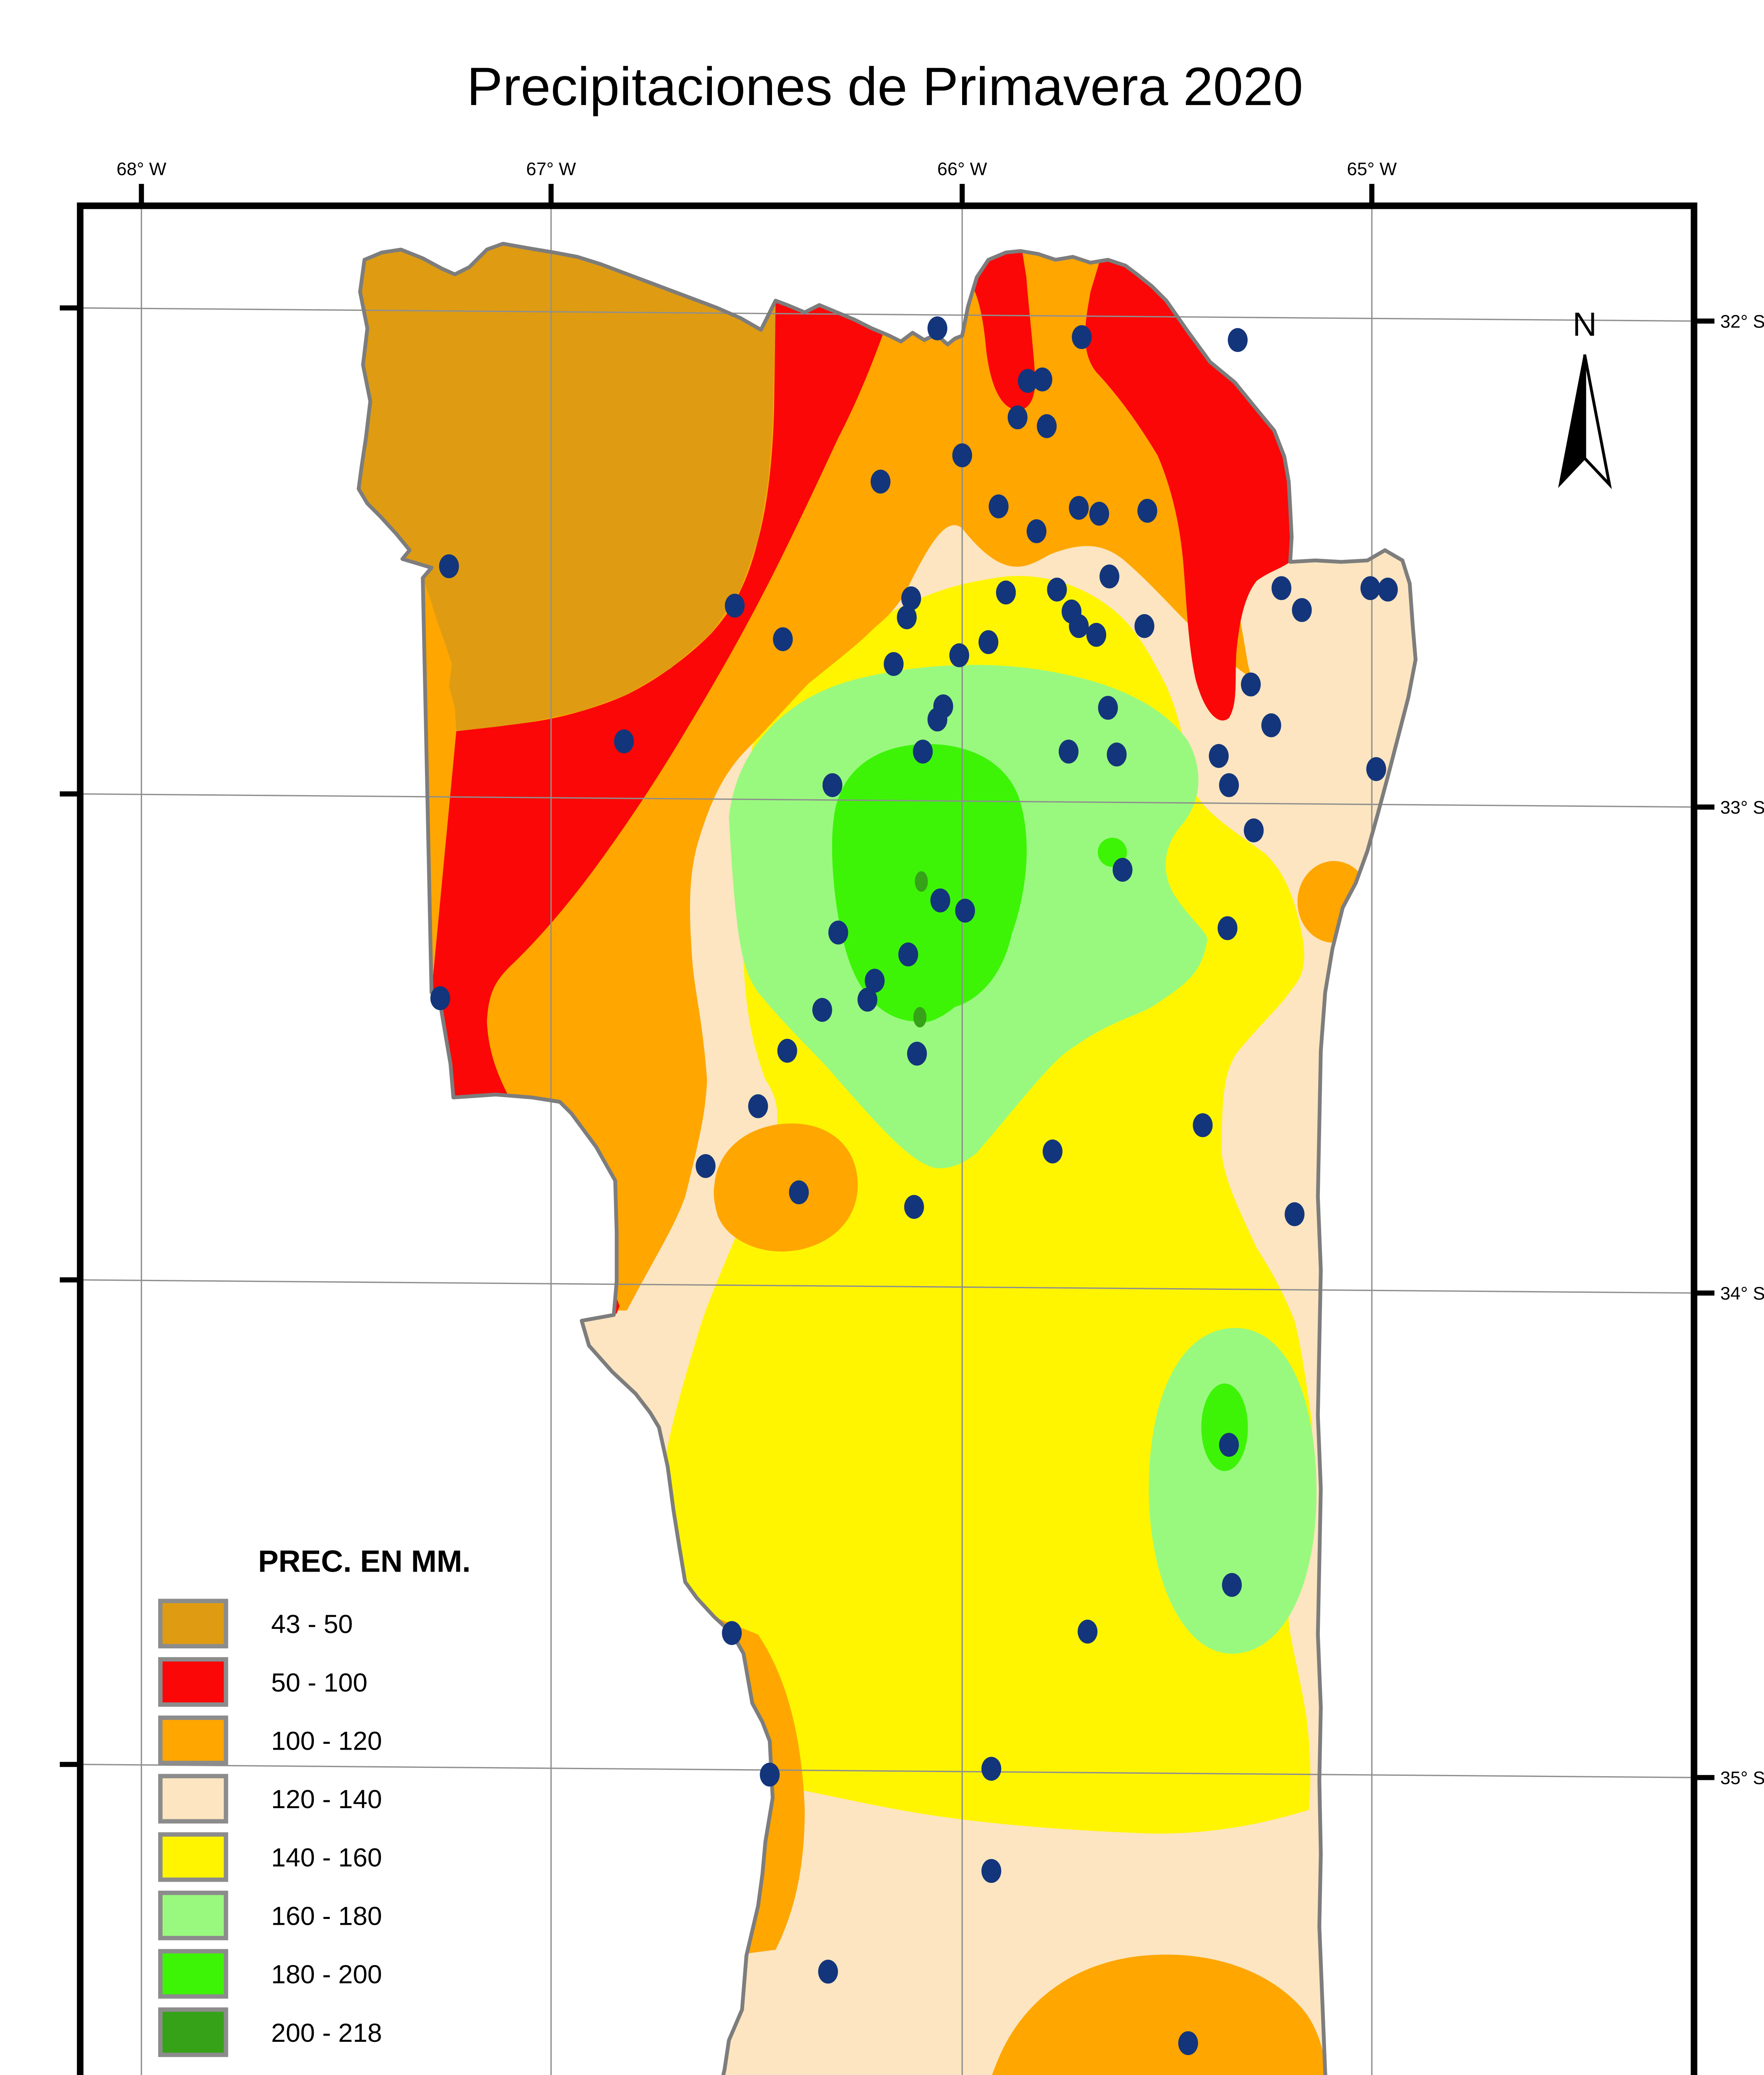 The image size is (1764, 2075). I want to click on parallel-32s, so click(887, 314).